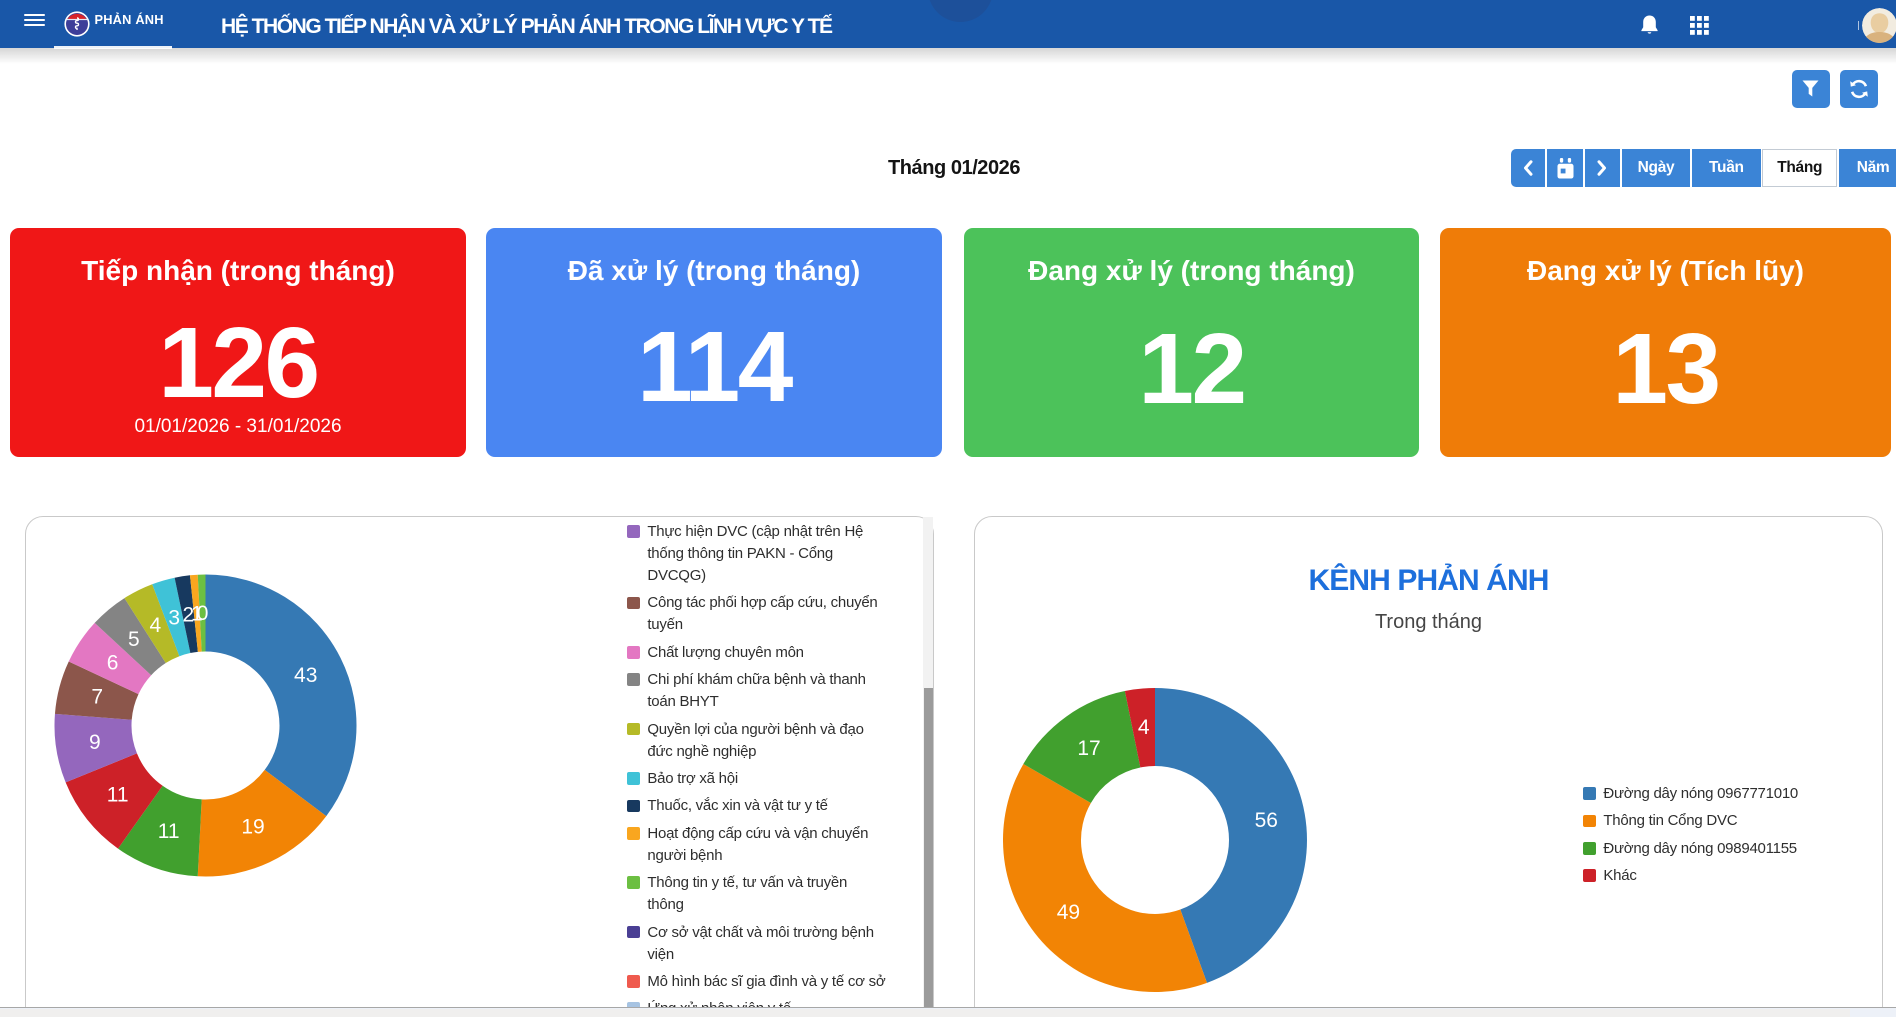  What do you see at coordinates (188, 614) in the screenshot?
I see `svg-text: 2` at bounding box center [188, 614].